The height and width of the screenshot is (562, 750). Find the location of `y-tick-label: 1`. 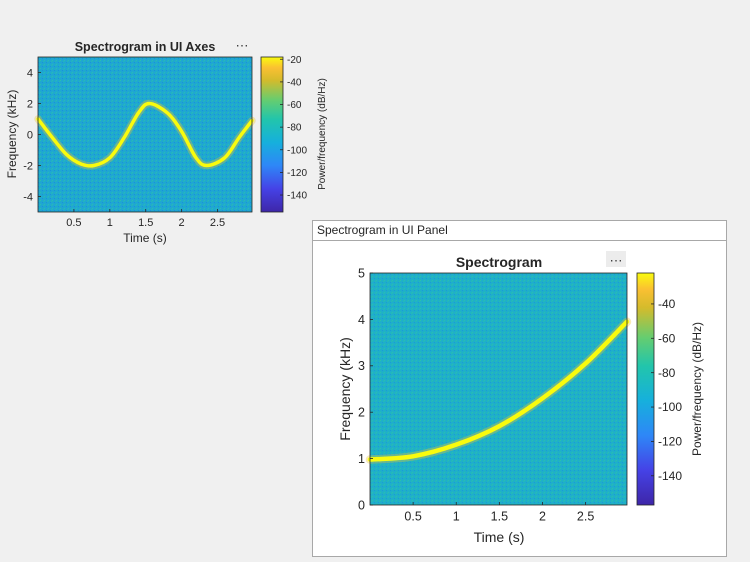

y-tick-label: 1 is located at coordinates (361, 459).